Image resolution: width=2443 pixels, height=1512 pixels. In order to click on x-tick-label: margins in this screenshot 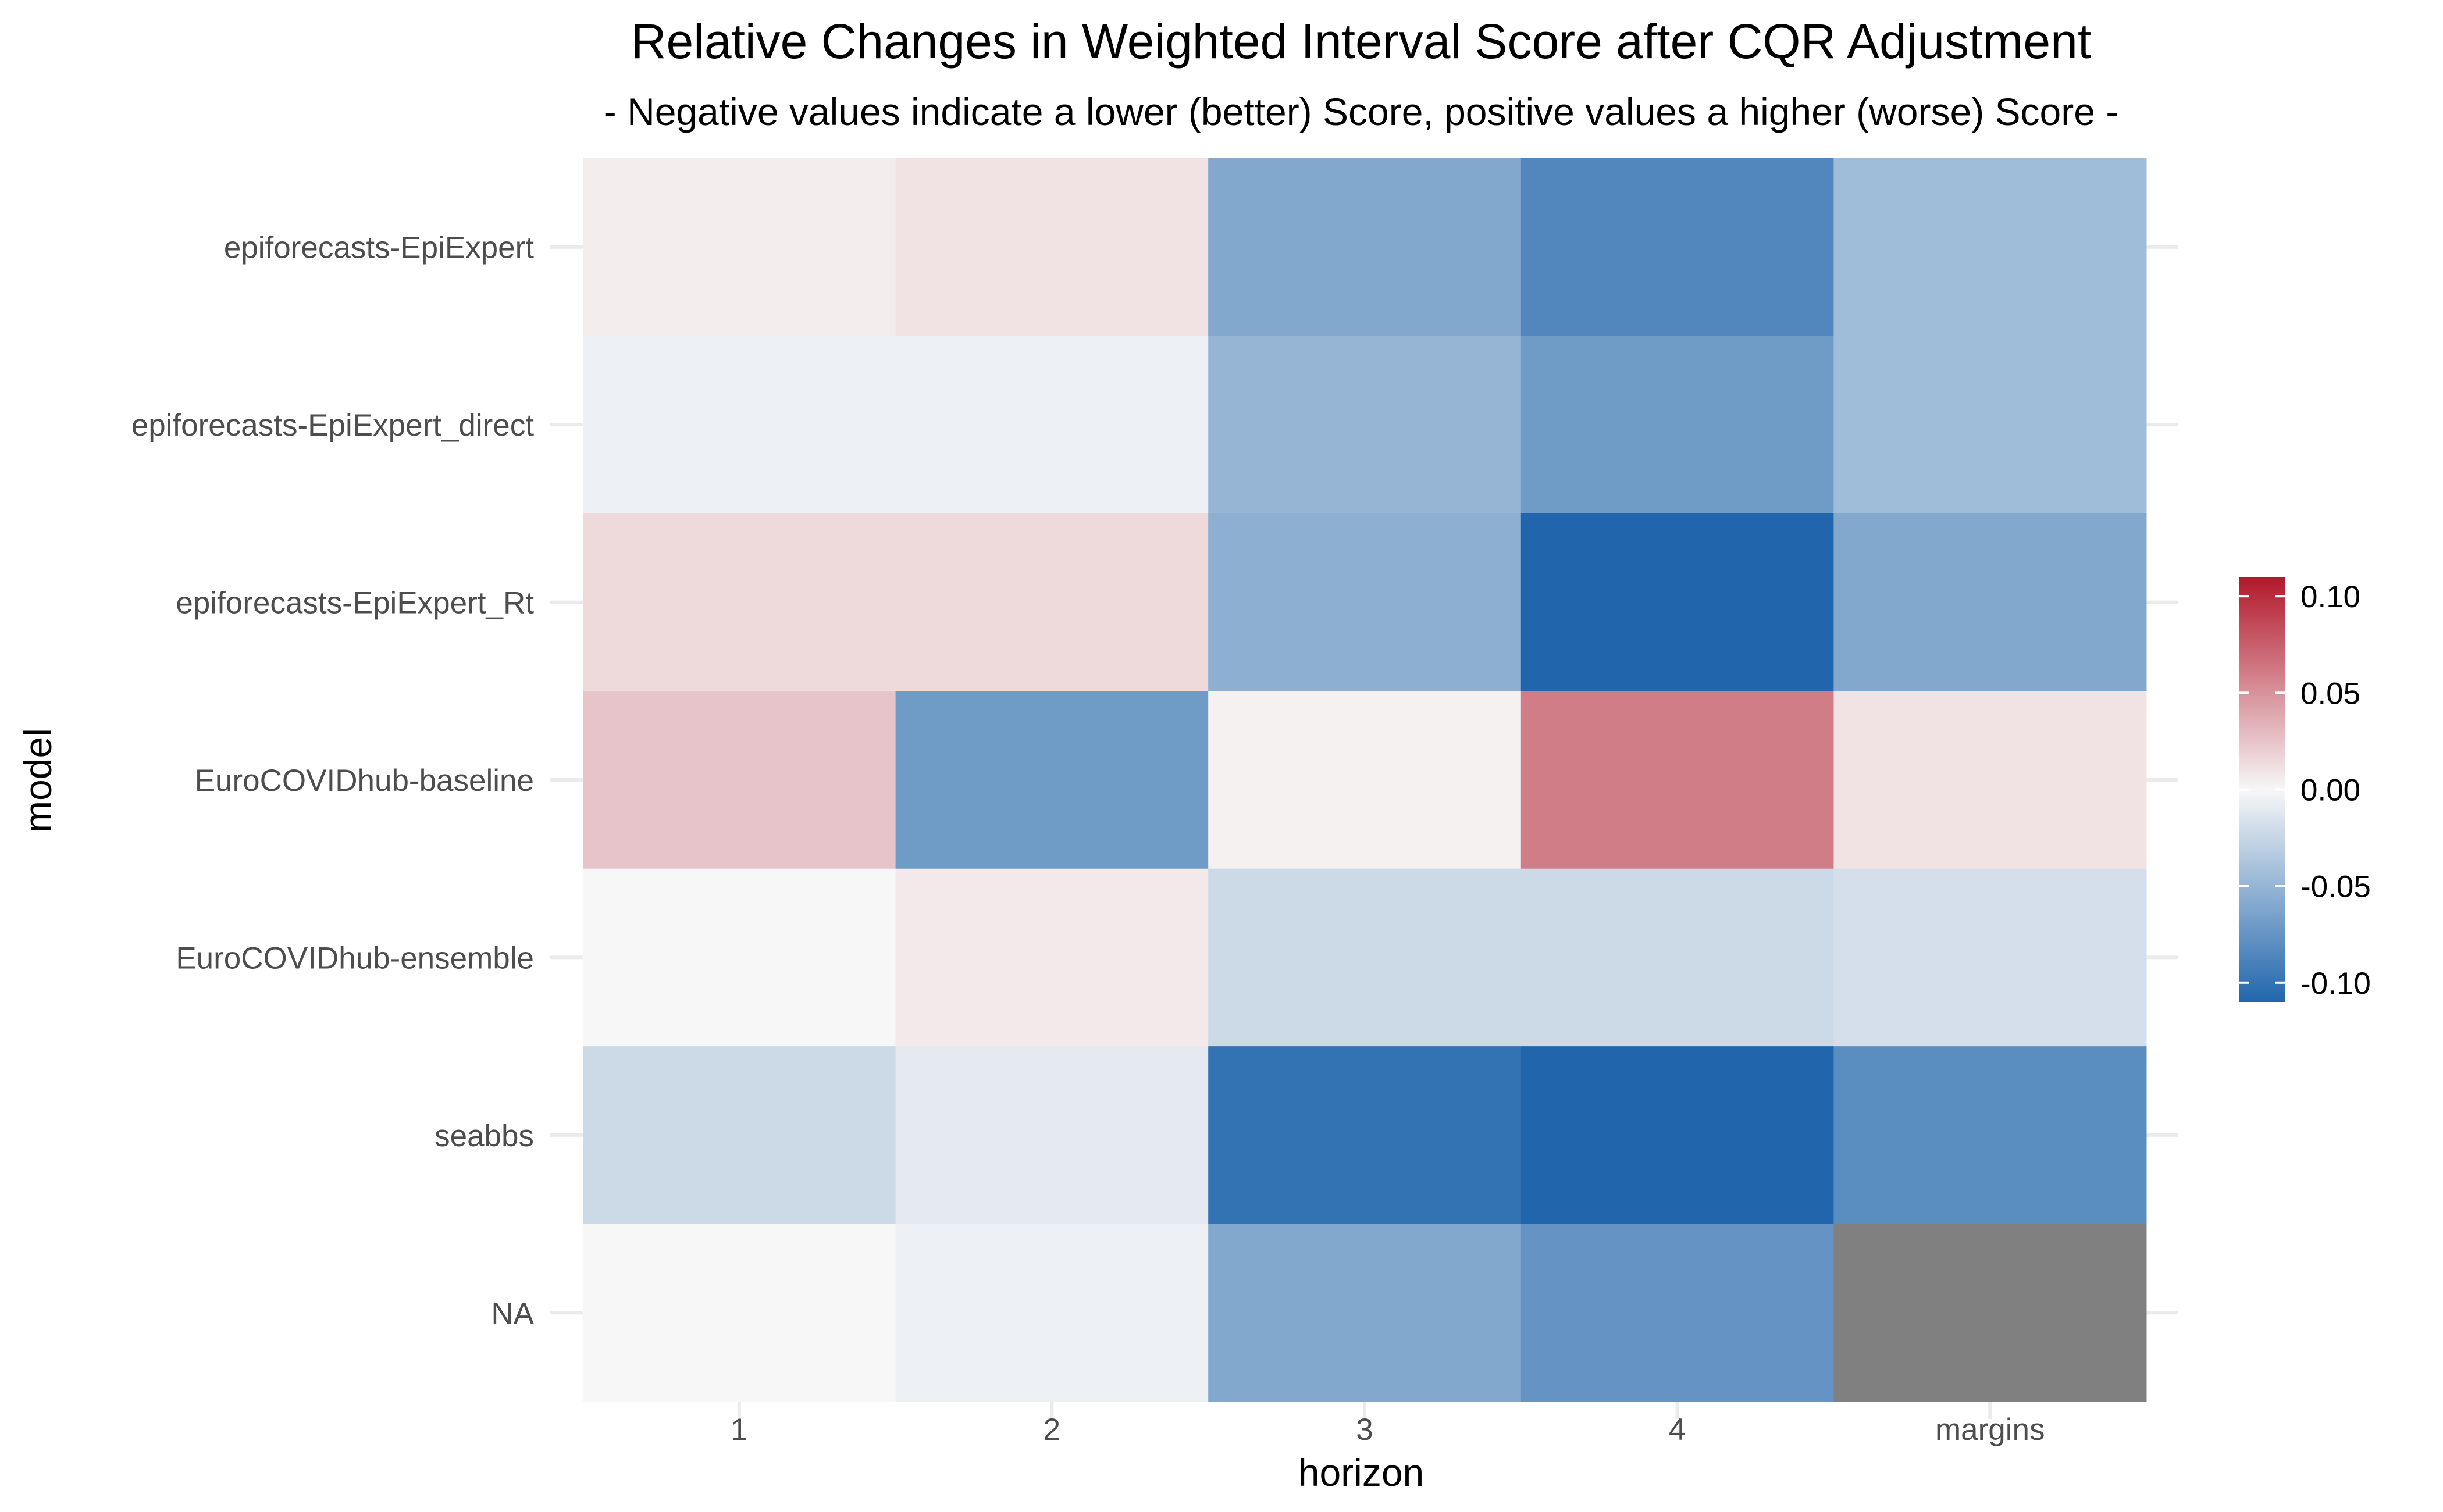, I will do `click(1990, 1430)`.